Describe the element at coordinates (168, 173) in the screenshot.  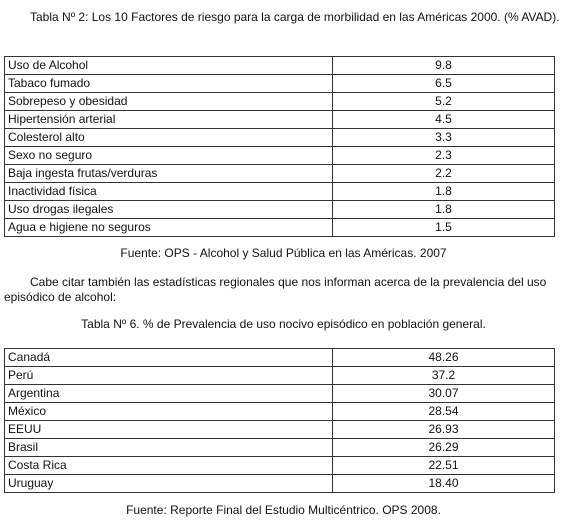
I see `label-cell: Baja ingesta frutas/verduras` at that location.